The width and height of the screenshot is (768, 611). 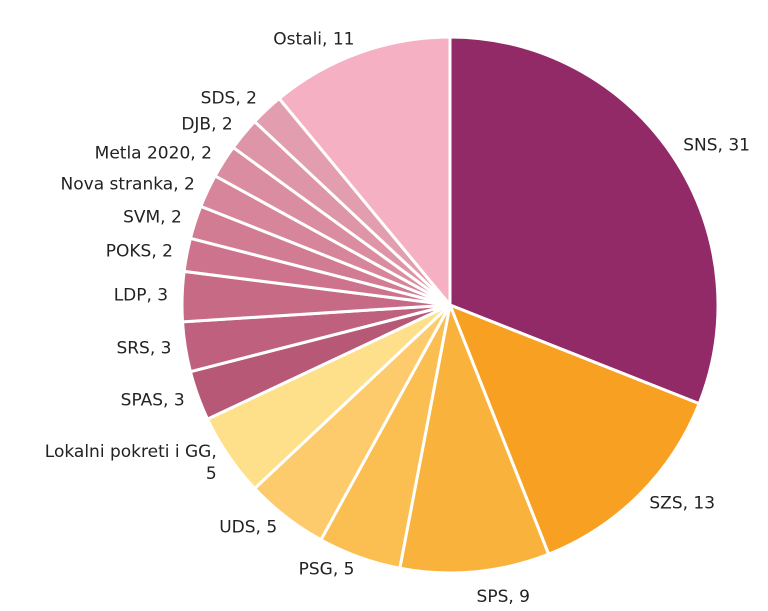 I want to click on slice-label: PSG, 5, so click(x=326, y=569).